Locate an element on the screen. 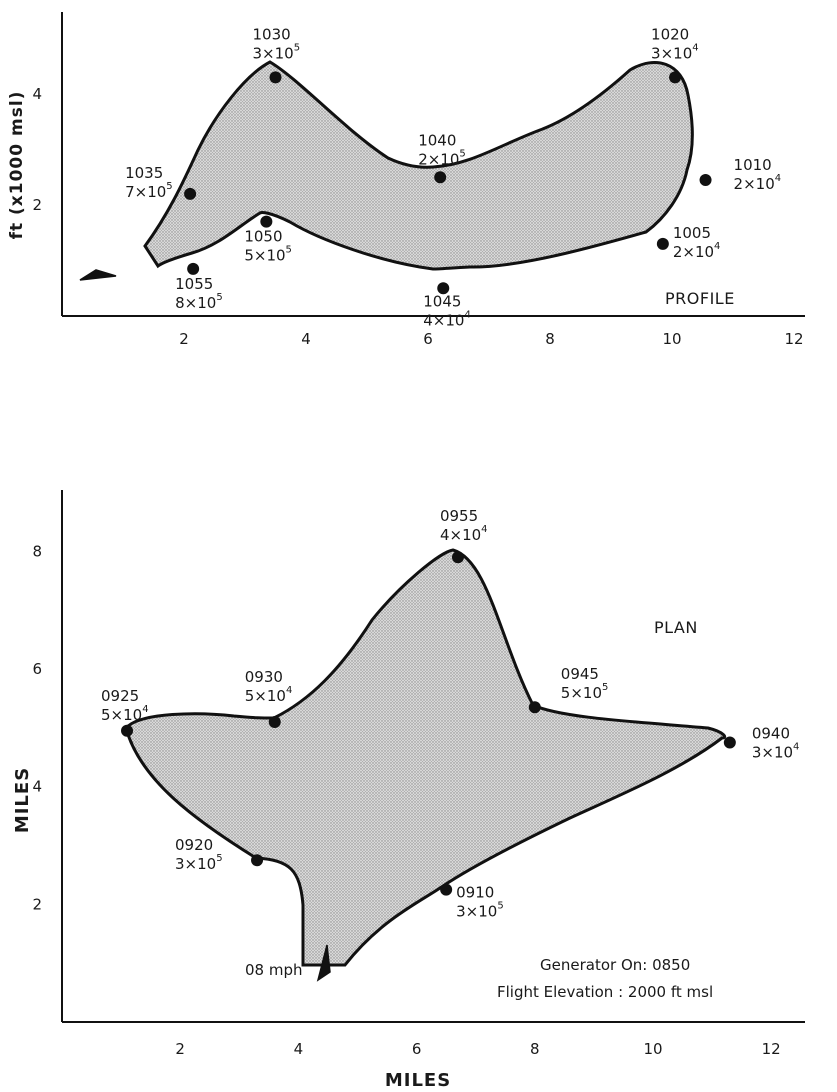 The width and height of the screenshot is (837, 1092). point-time-label: 0925 is located at coordinates (120, 696).